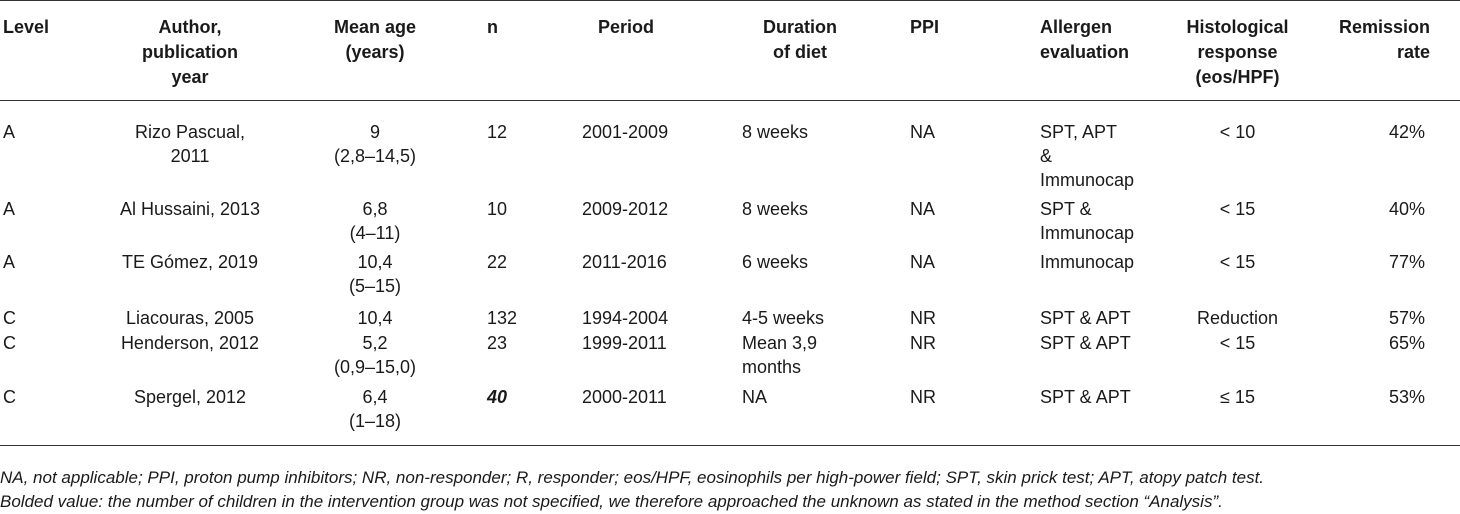 The image size is (1460, 514). What do you see at coordinates (1087, 156) in the screenshot?
I see `cell-allergen: SPT, APT & Immunocap` at bounding box center [1087, 156].